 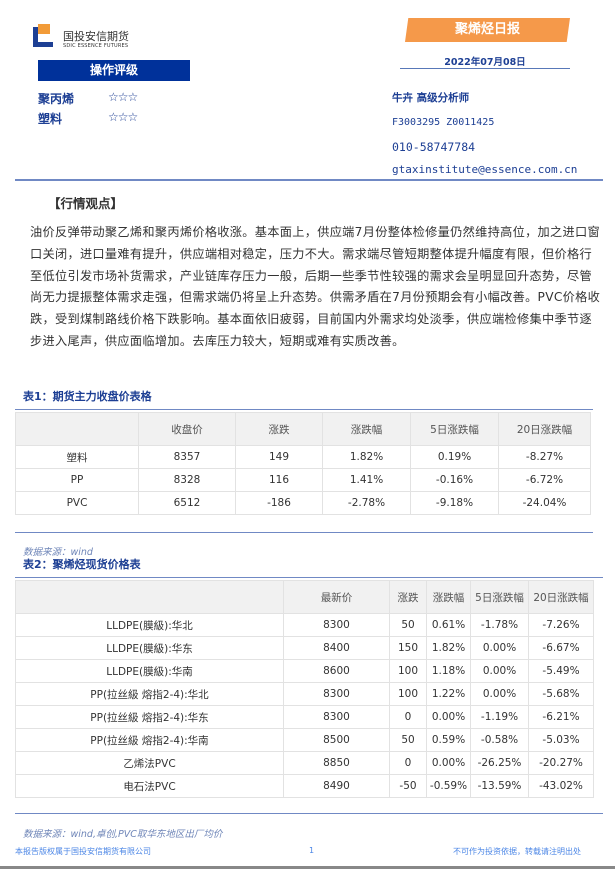 What do you see at coordinates (561, 763) in the screenshot?
I see `table-cell: -20.27%` at bounding box center [561, 763].